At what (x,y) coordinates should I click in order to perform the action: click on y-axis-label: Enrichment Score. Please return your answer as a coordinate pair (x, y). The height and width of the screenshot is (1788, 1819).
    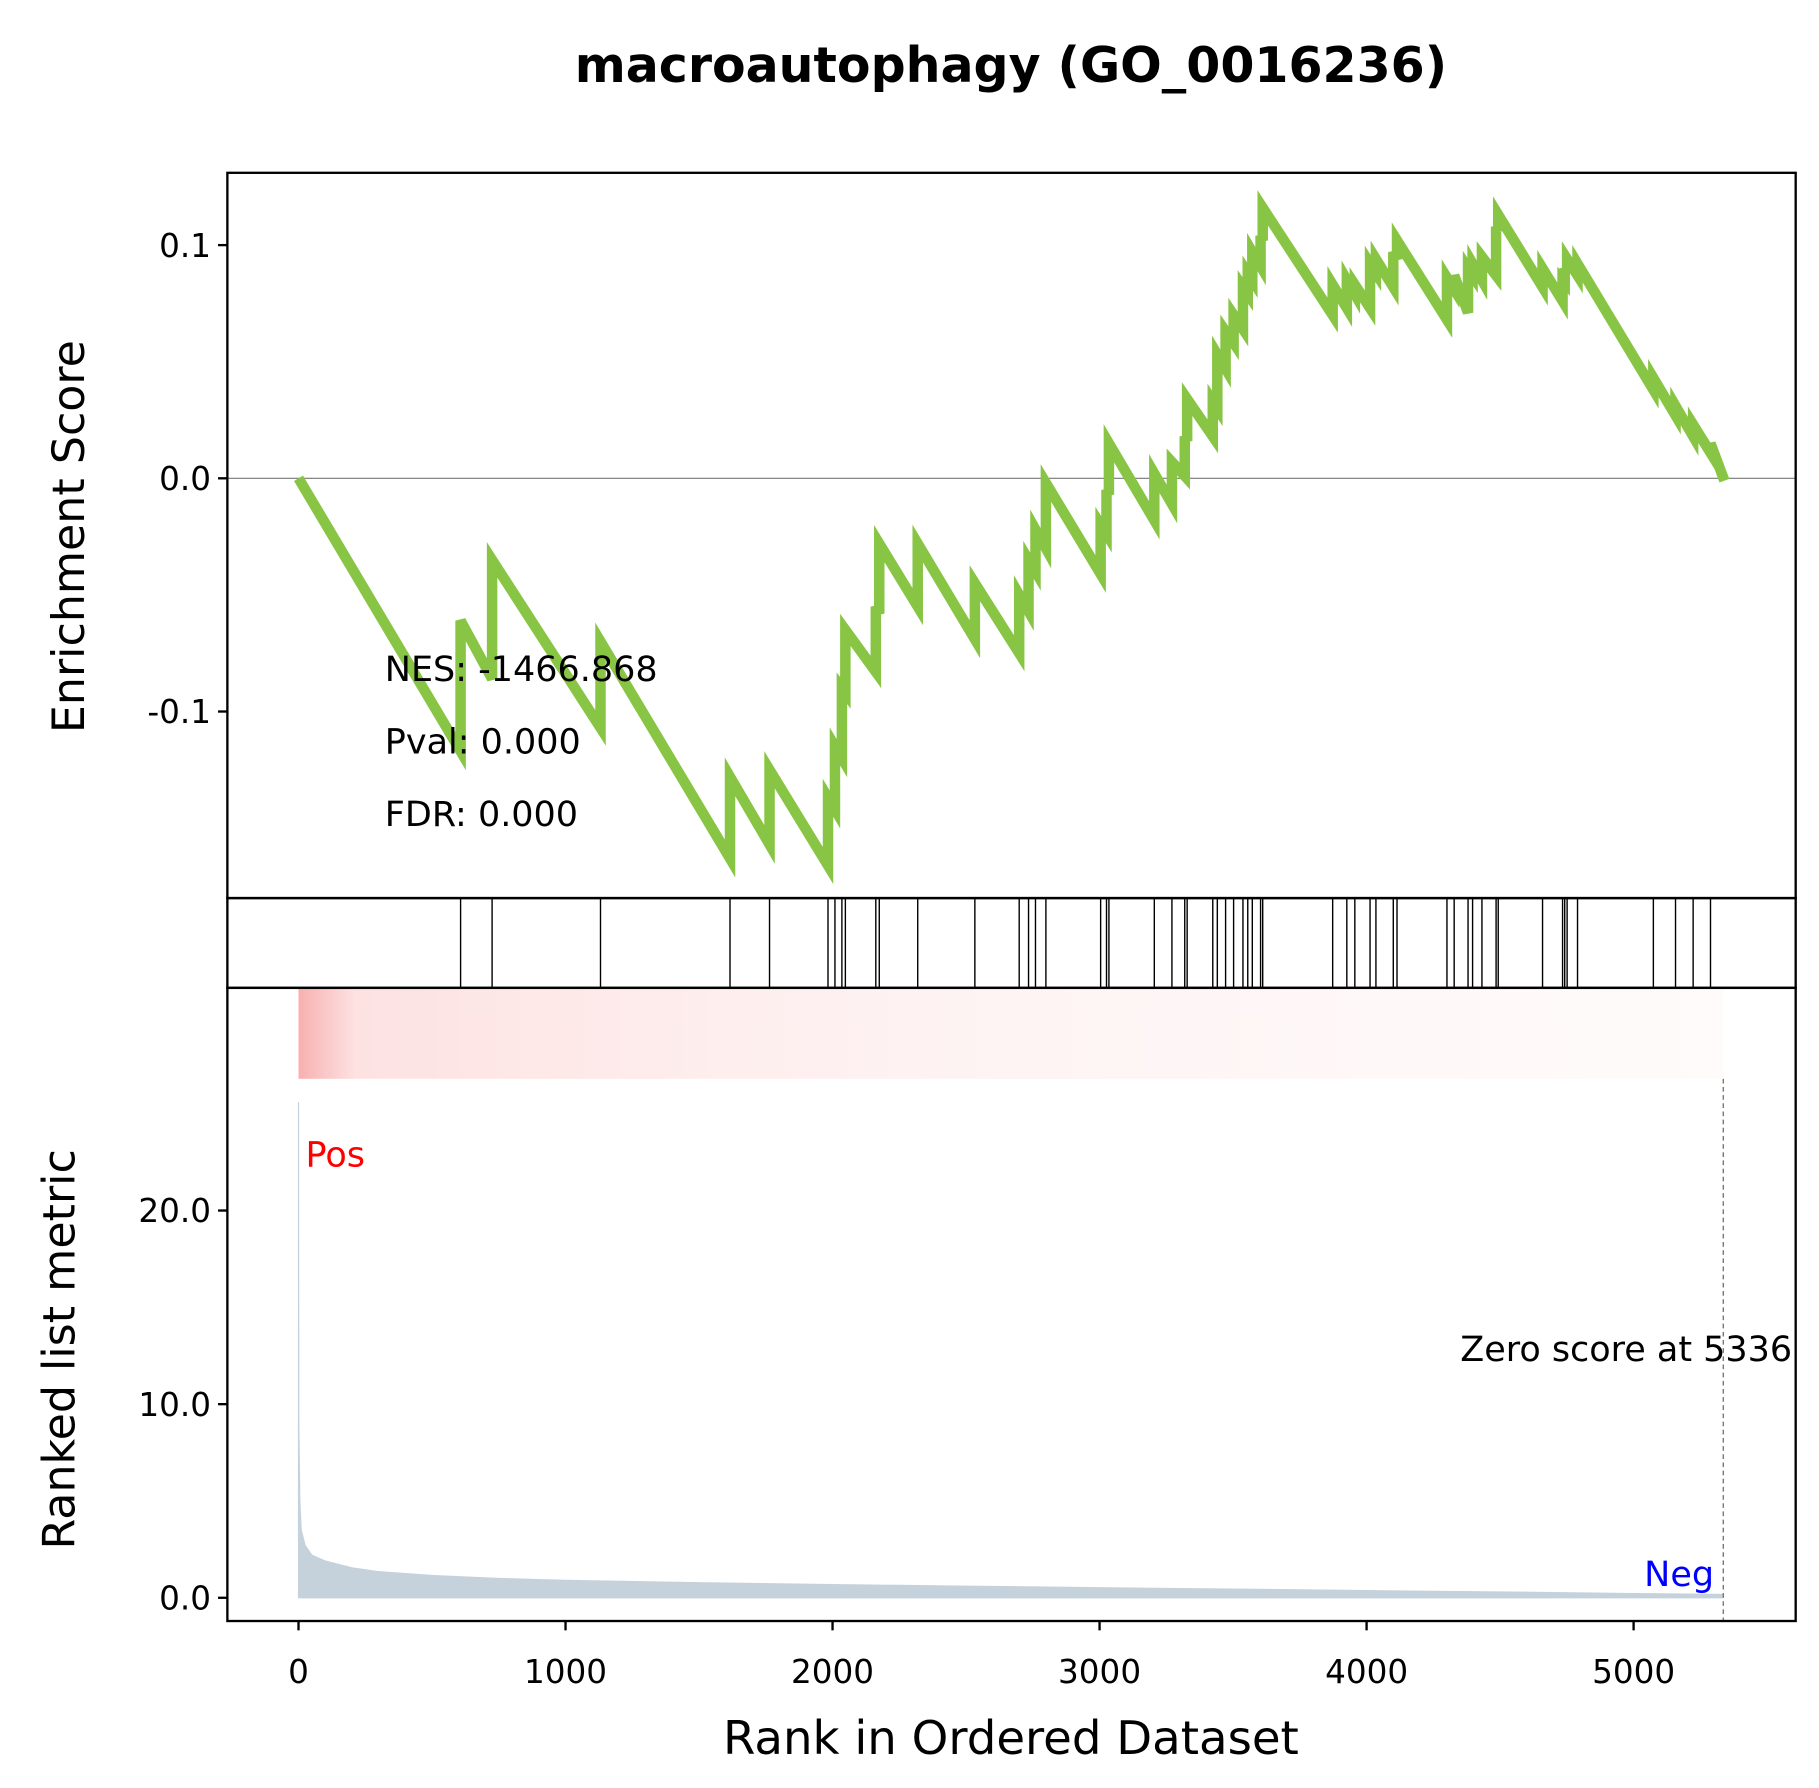
    Looking at the image, I should click on (69, 536).